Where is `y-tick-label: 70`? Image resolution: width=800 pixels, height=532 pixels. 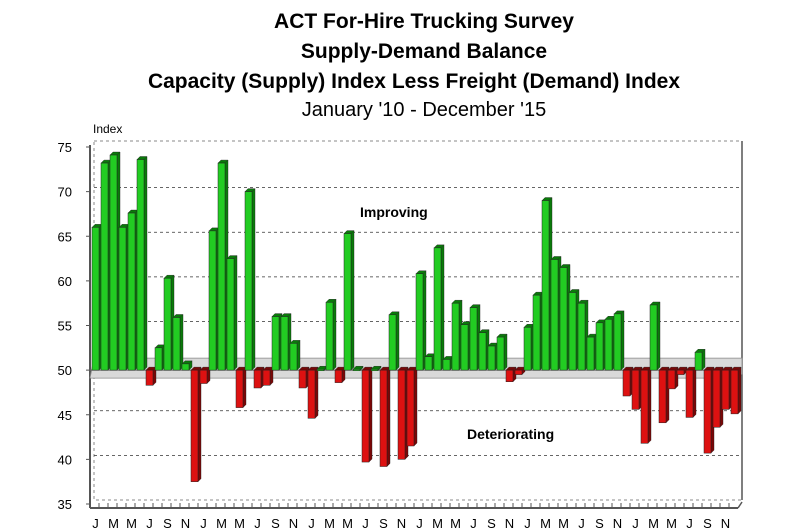 y-tick-label: 70 is located at coordinates (65, 192).